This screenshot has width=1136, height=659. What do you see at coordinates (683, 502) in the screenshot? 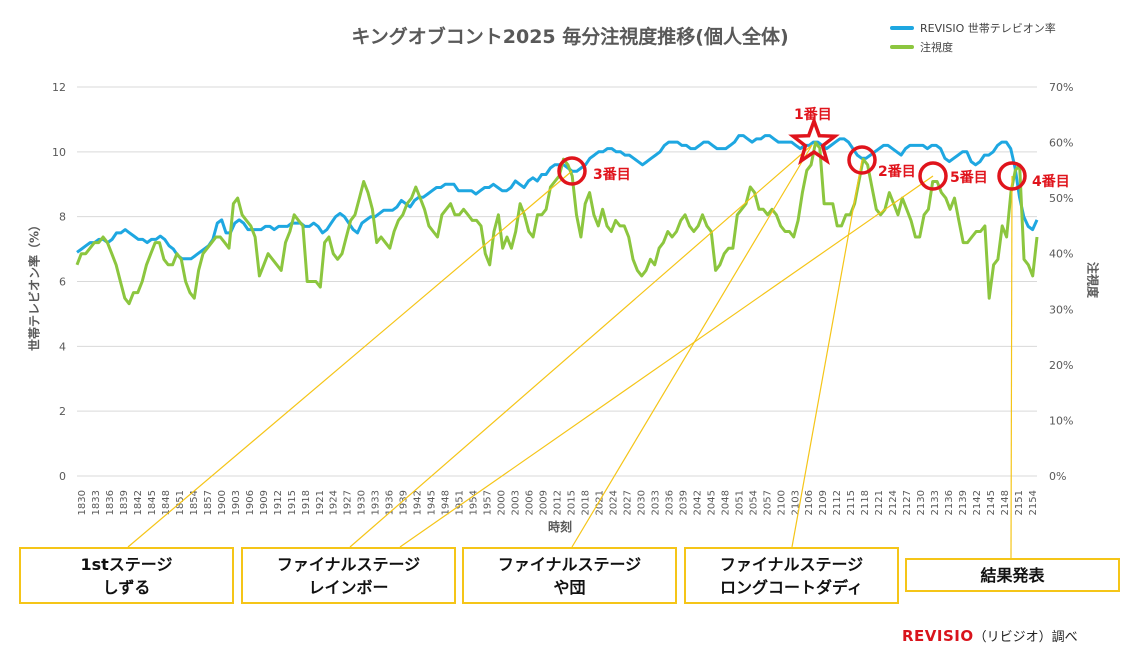
I see `x-tick-label: 2039` at bounding box center [683, 502].